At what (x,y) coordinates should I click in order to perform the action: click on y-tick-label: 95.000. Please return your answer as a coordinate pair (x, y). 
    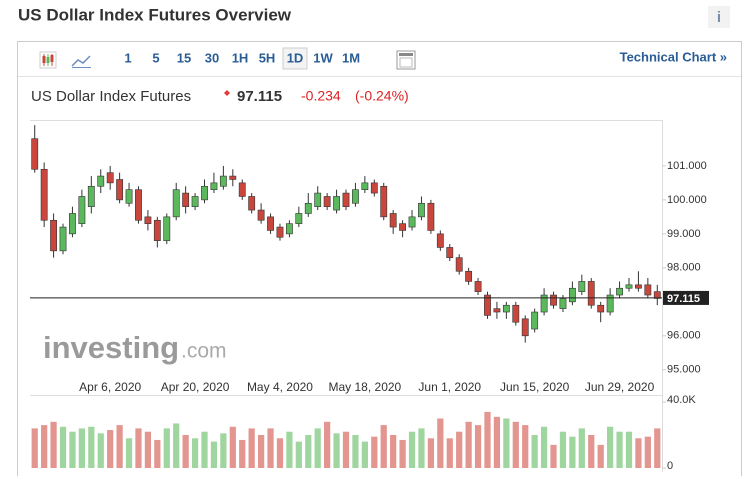
    Looking at the image, I should click on (684, 370).